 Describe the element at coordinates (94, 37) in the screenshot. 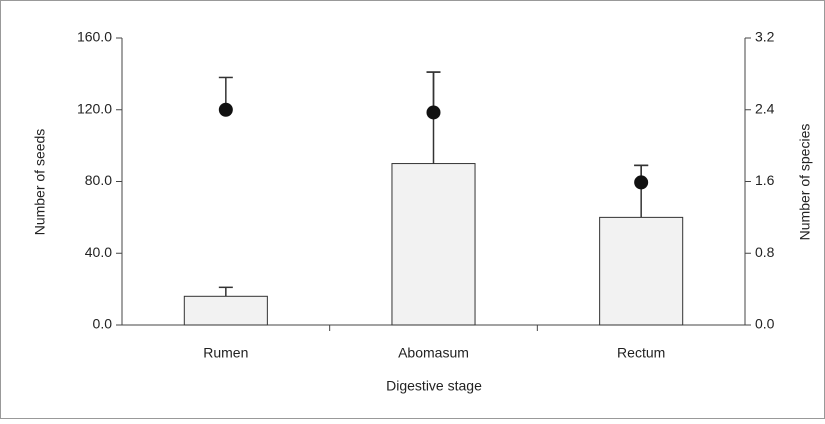

I see `y-tick-label: 160.0` at that location.